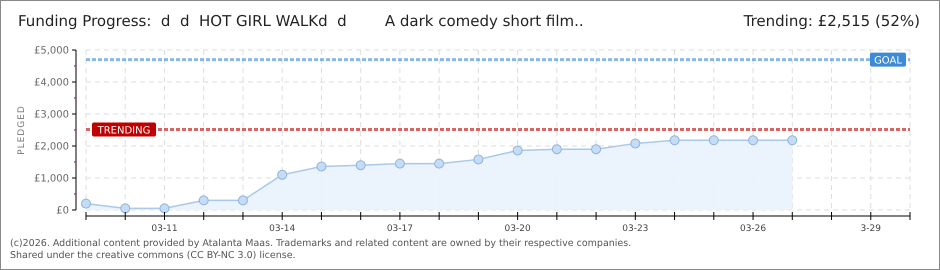  I want to click on x-tick-label: 3-29, so click(871, 229).